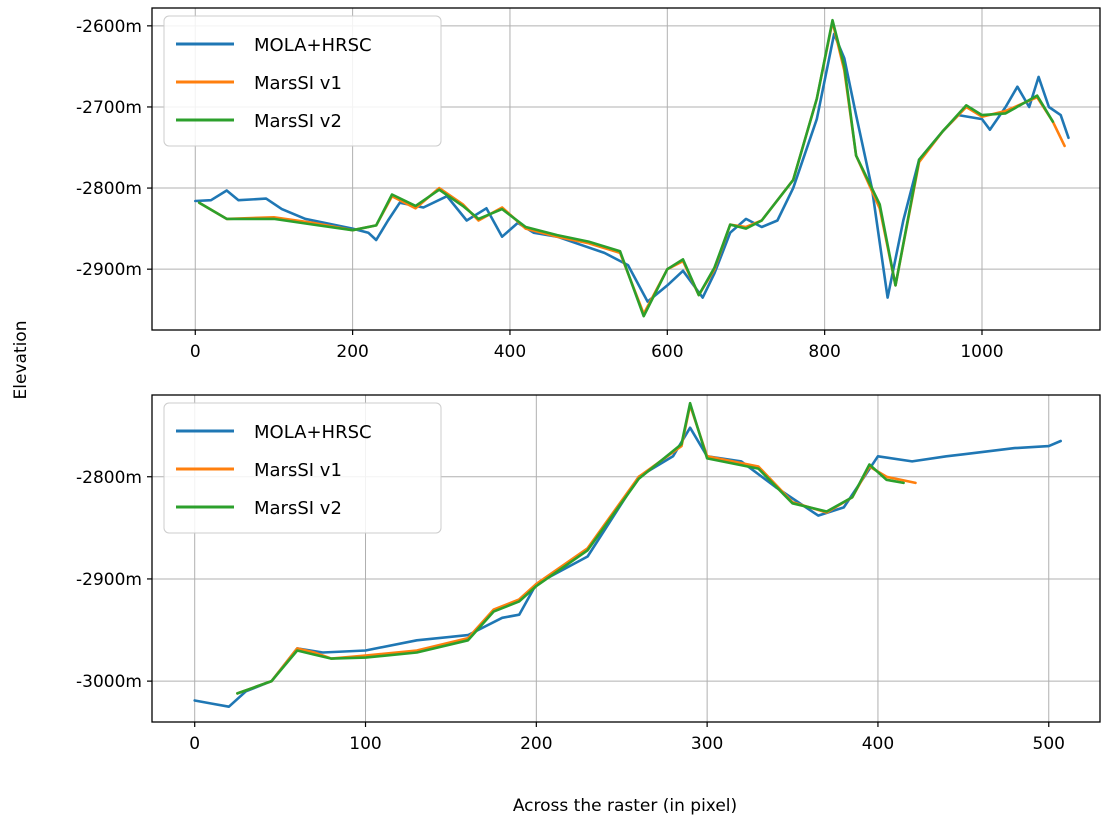 This screenshot has width=1110, height=821. What do you see at coordinates (625, 806) in the screenshot?
I see `x-axis-title: Across the raster (in pixel)` at bounding box center [625, 806].